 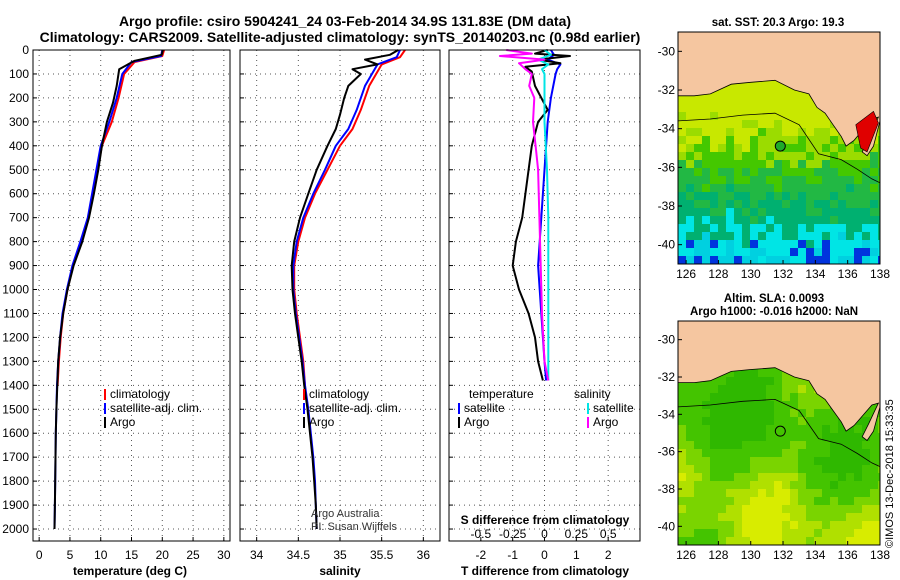 I want to click on depth-tick-label-1100: 1100, so click(x=16, y=313).